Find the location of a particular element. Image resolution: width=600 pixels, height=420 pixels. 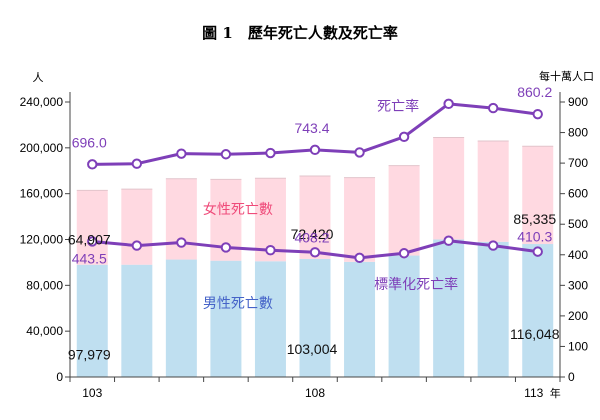

y-left-tick-label: 120,000 is located at coordinates (42, 240).